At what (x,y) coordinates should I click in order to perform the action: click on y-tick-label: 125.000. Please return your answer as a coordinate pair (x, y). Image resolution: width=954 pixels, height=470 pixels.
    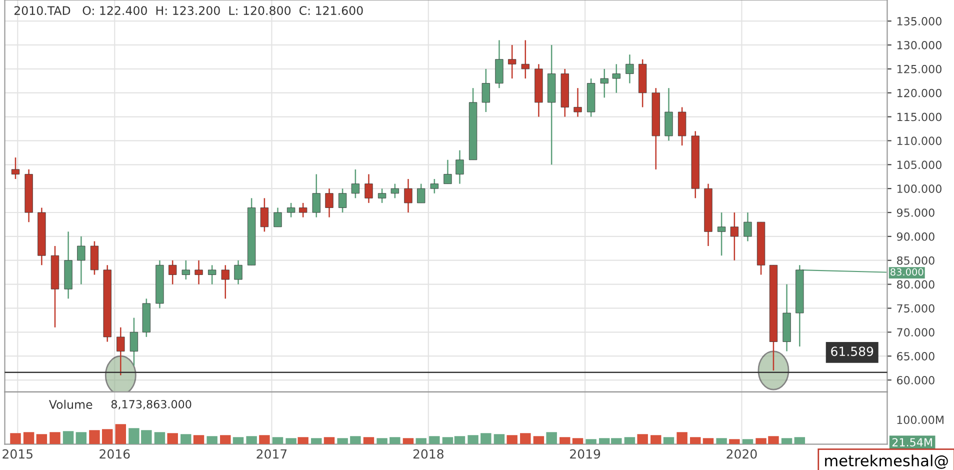
    Looking at the image, I should click on (919, 69).